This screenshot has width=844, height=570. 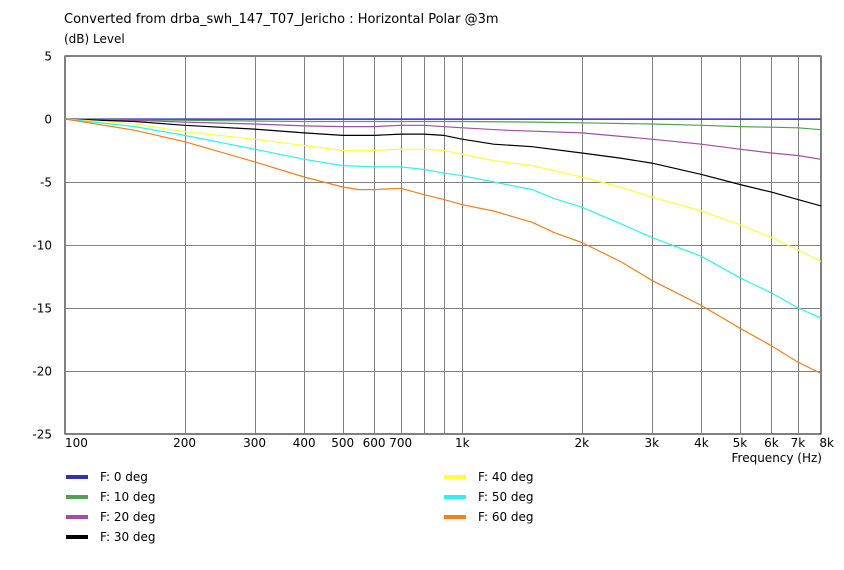 I want to click on x-tick-label: 8k, so click(x=826, y=443).